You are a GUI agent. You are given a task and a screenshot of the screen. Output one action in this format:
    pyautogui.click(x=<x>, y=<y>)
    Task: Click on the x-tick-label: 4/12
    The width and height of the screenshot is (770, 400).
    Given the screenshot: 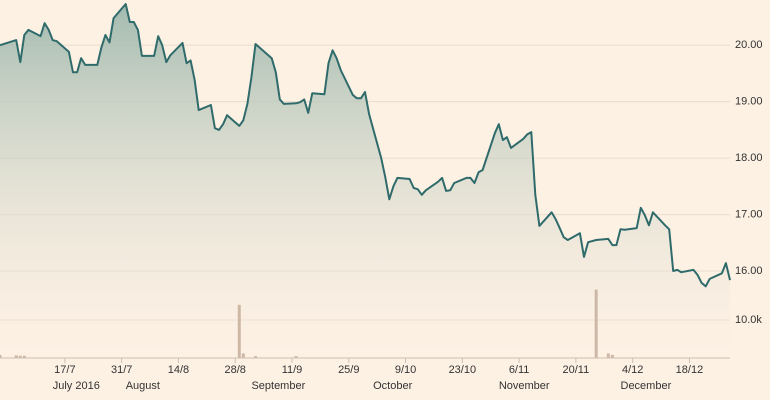 What is the action you would take?
    pyautogui.click(x=632, y=370)
    